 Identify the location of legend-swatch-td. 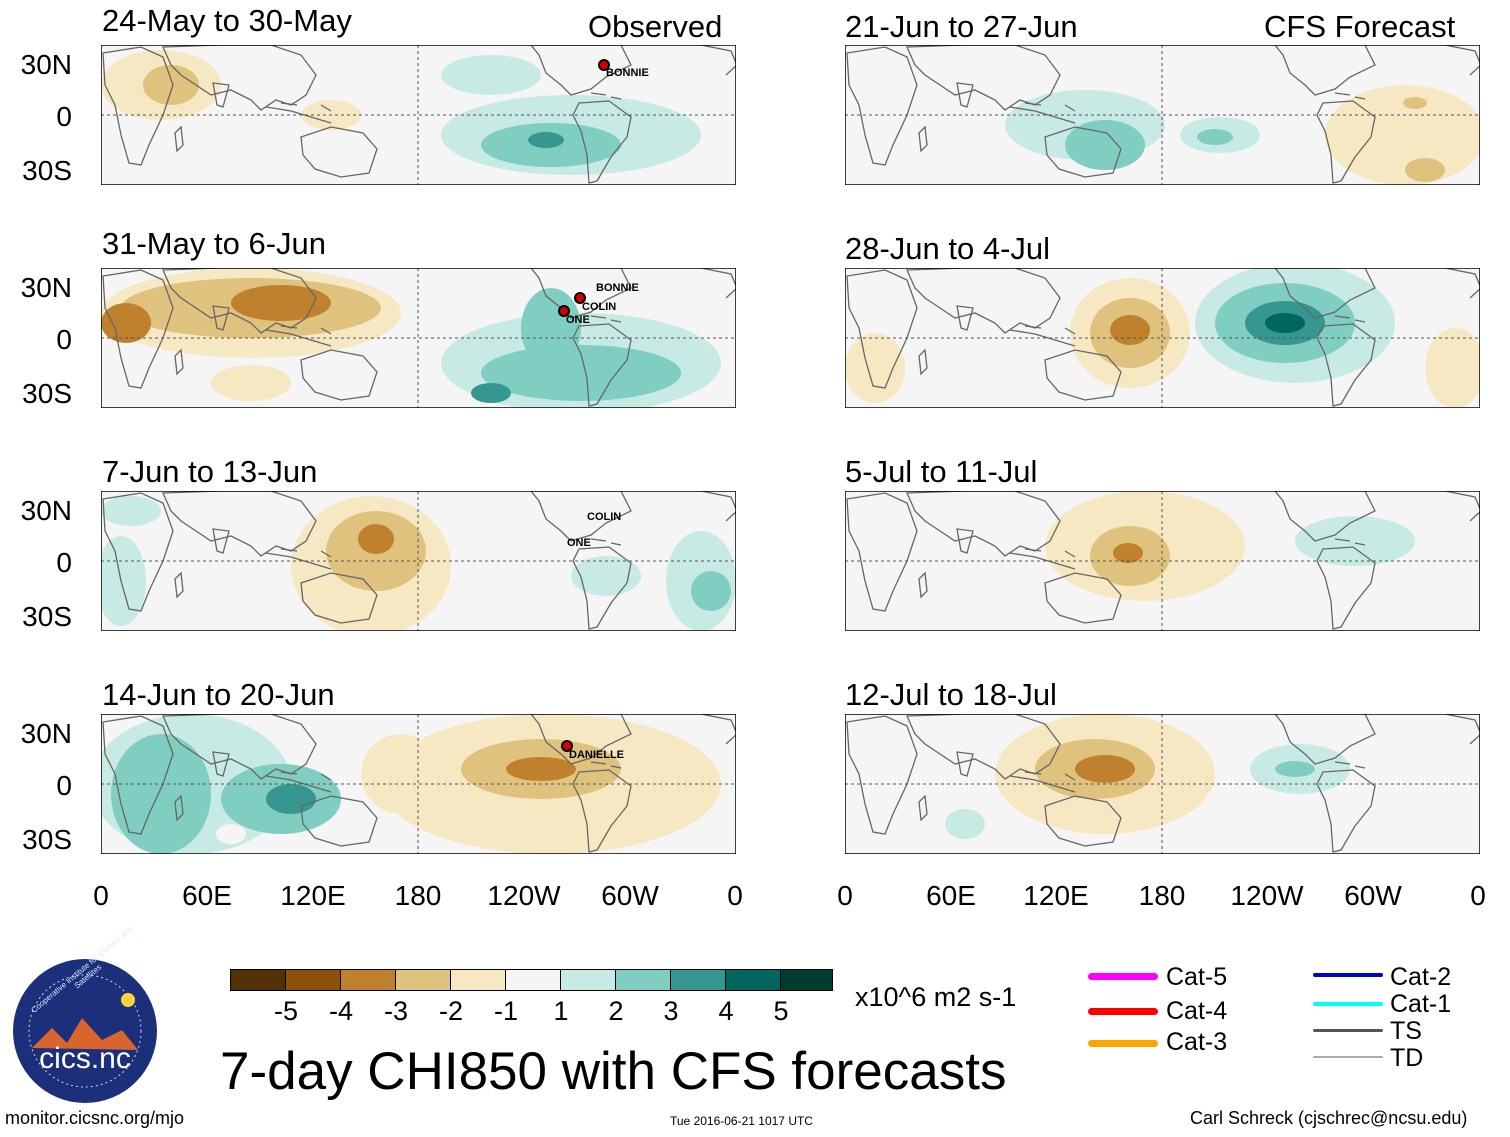
(1348, 1057).